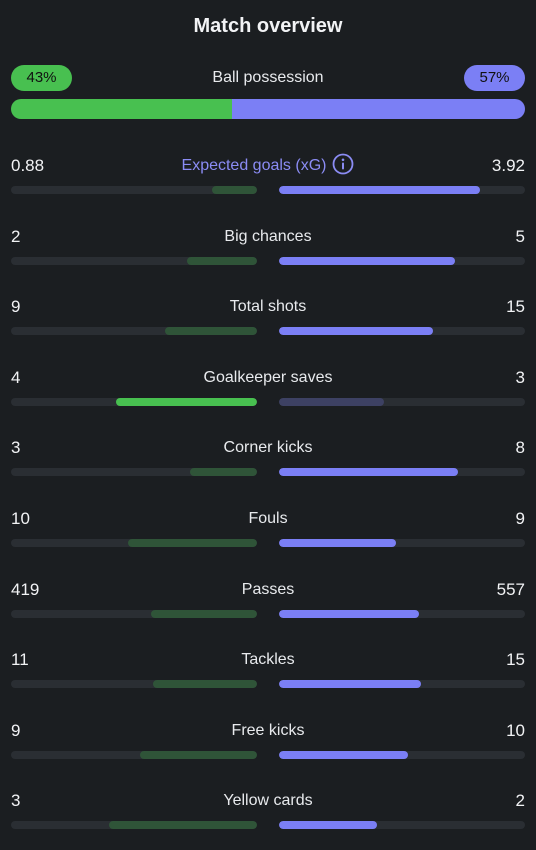 The image size is (536, 850). I want to click on away-value: 3.92, so click(508, 165).